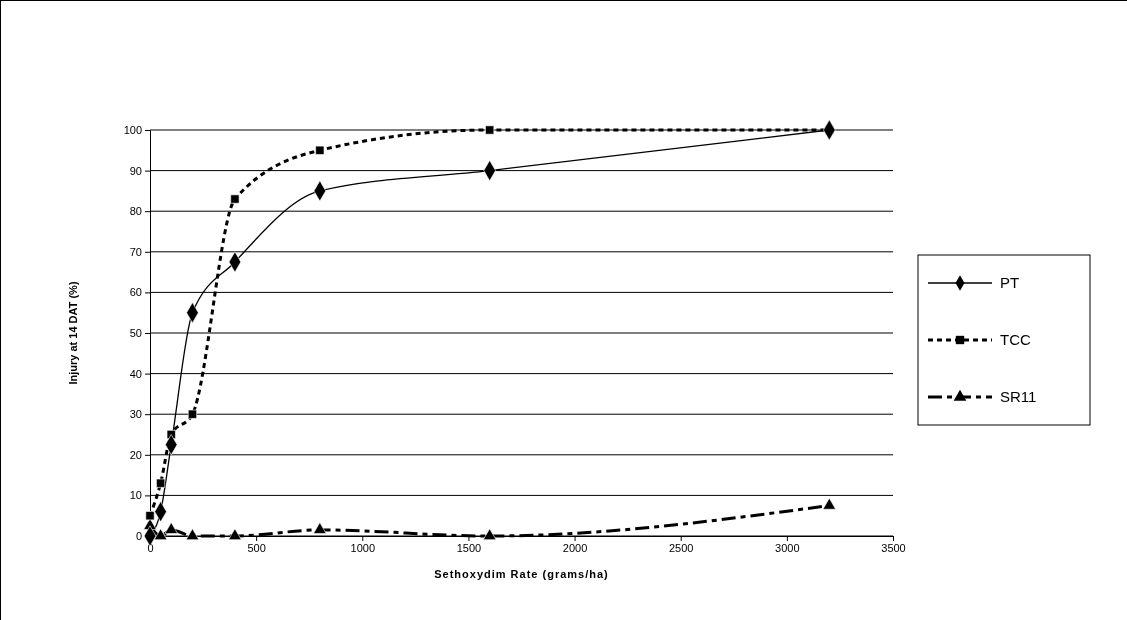 The image size is (1127, 620). Describe the element at coordinates (138, 536) in the screenshot. I see `y-tick-label: 0` at that location.